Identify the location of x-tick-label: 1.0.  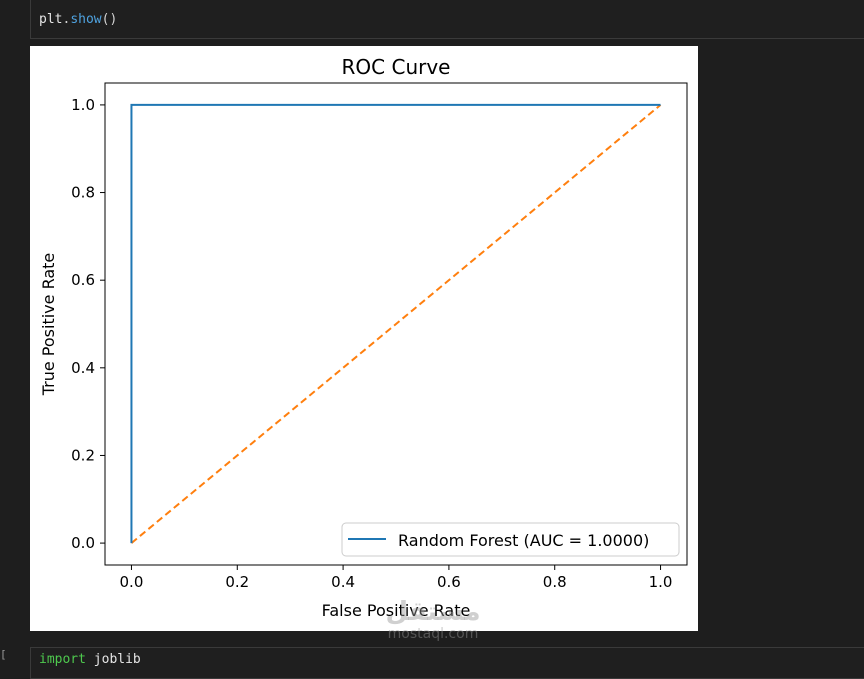
(661, 582).